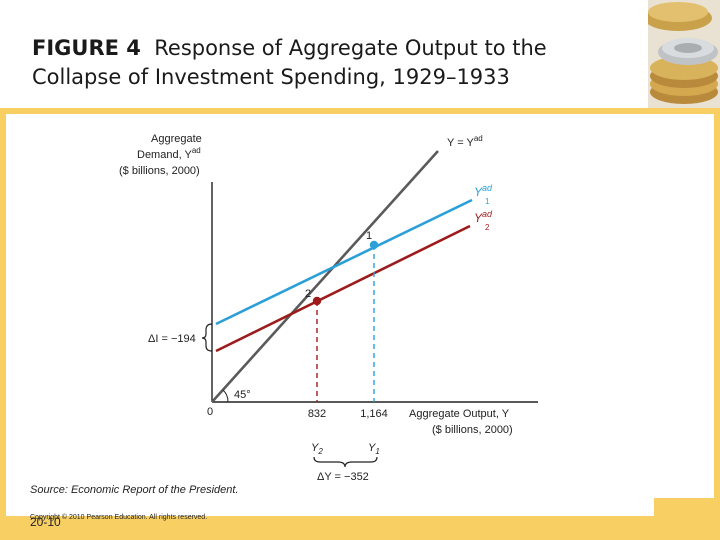  I want to click on point-1-label: 1, so click(369, 236).